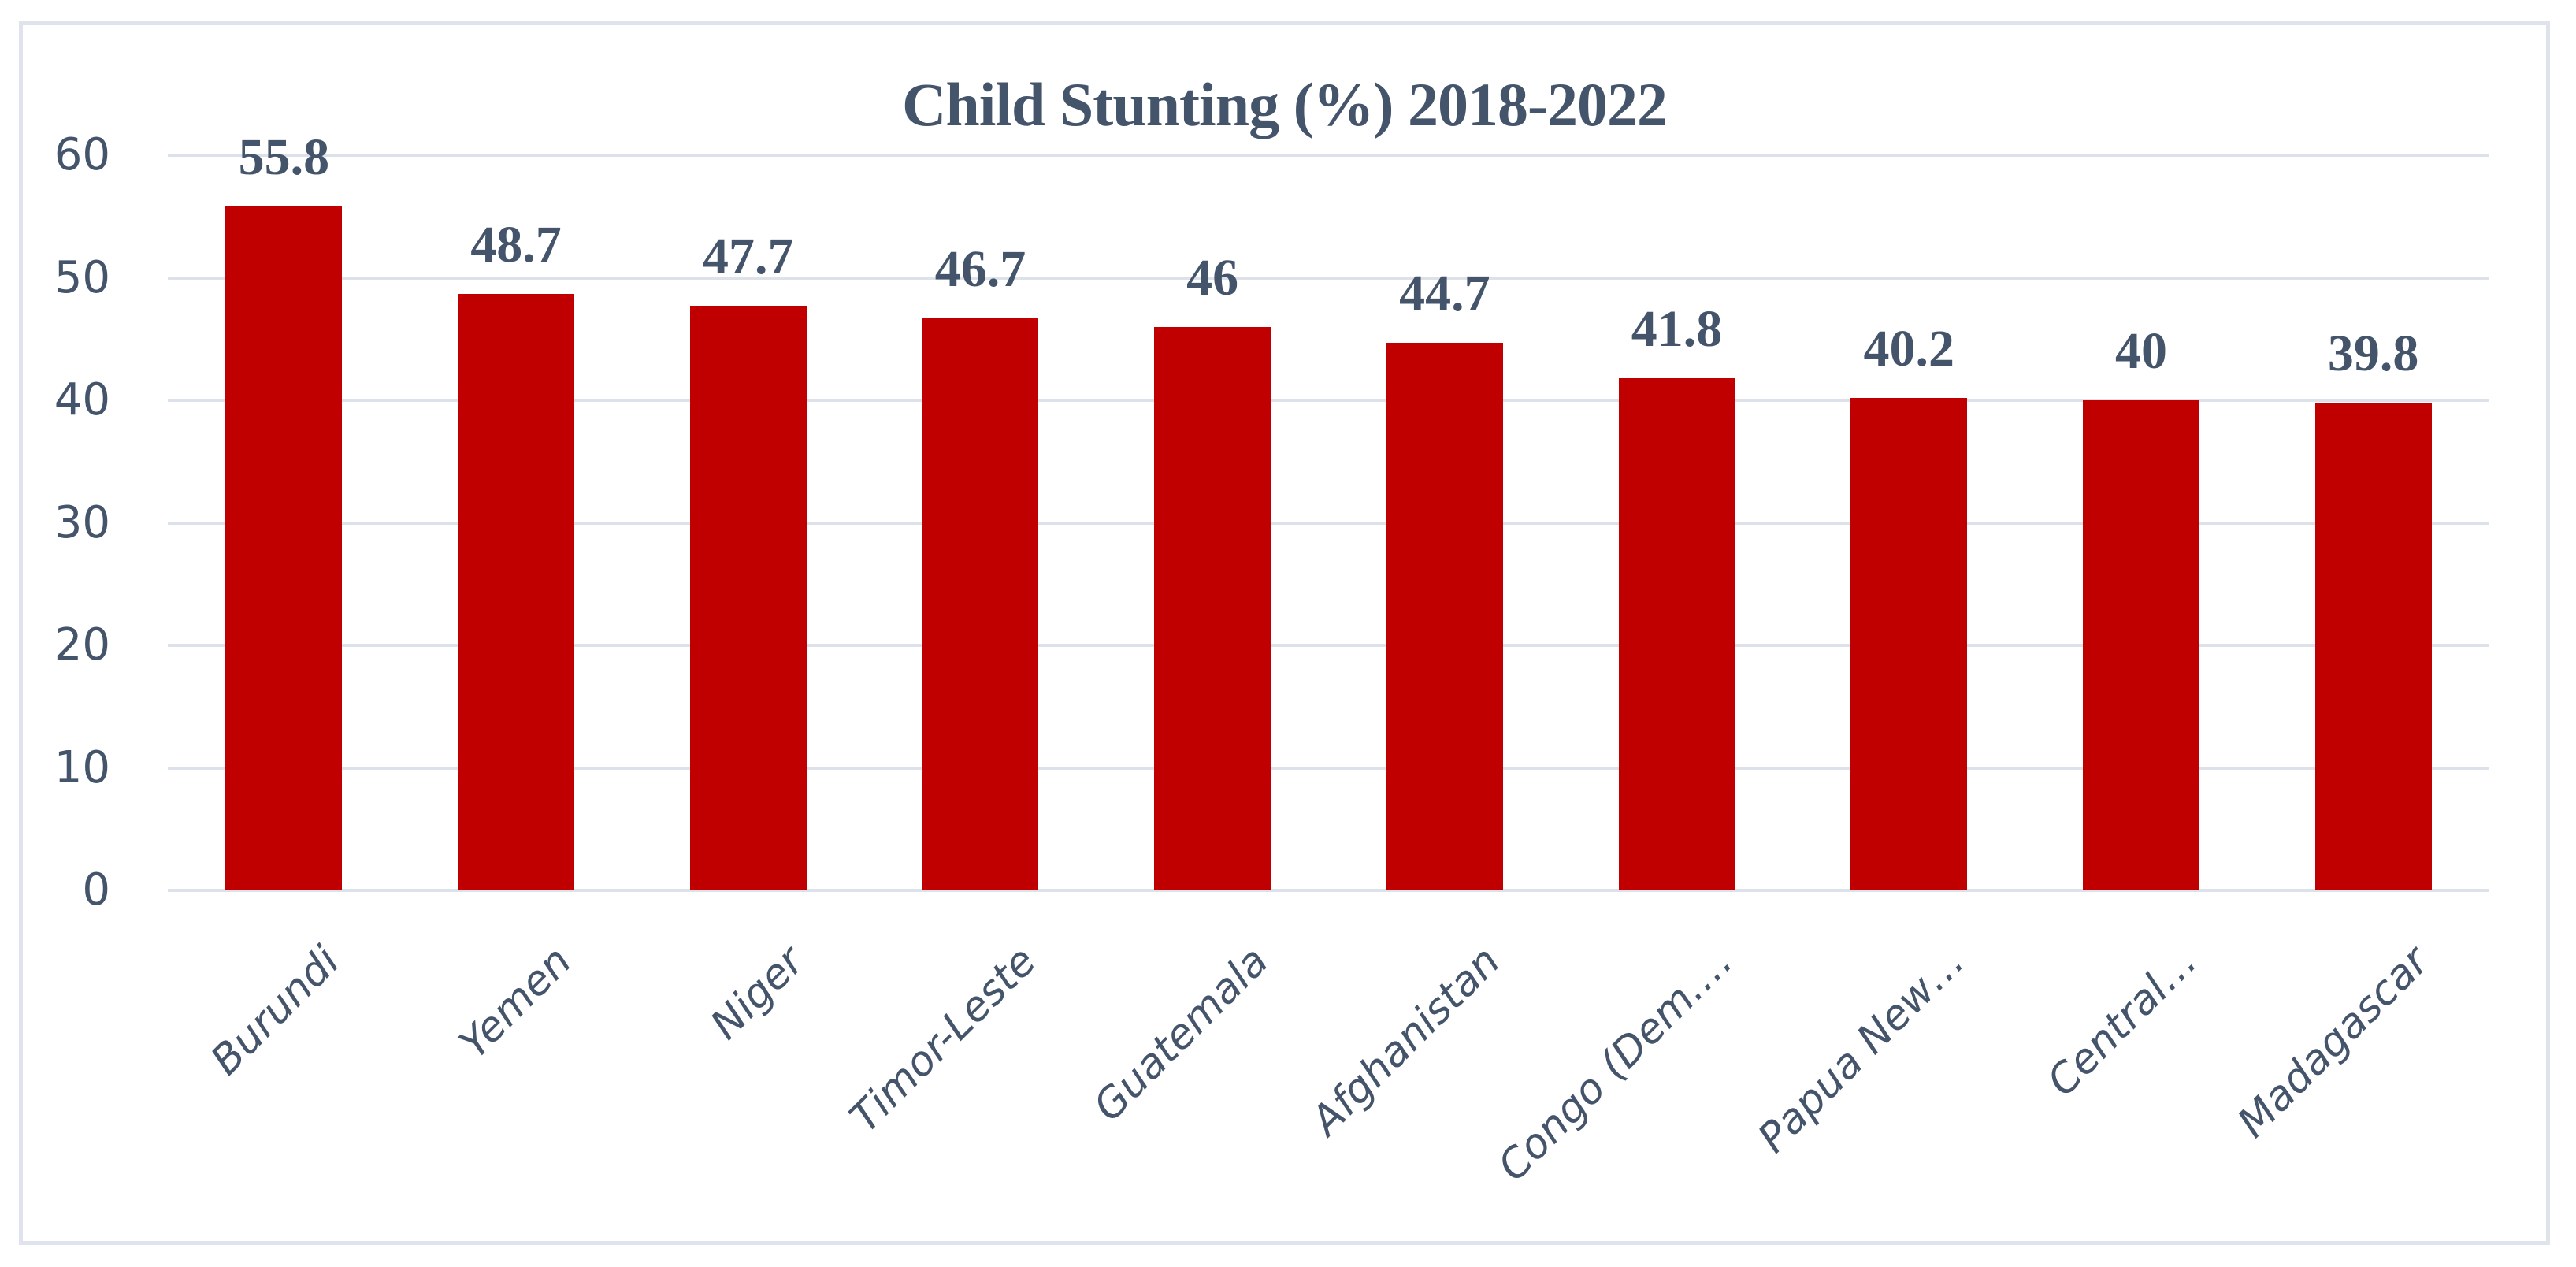 The image size is (2576, 1267). I want to click on y-axis-tick-label: 50, so click(82, 277).